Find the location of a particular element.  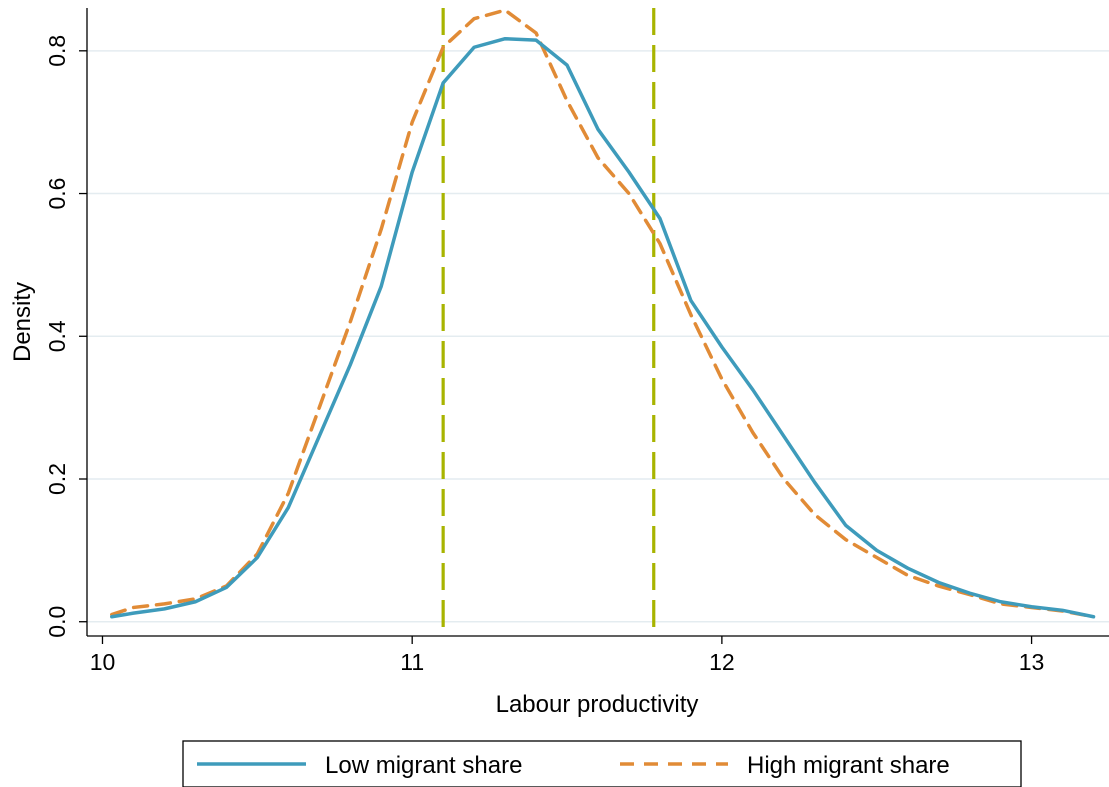

y-tick-label-3: 0.6 is located at coordinates (57, 194).